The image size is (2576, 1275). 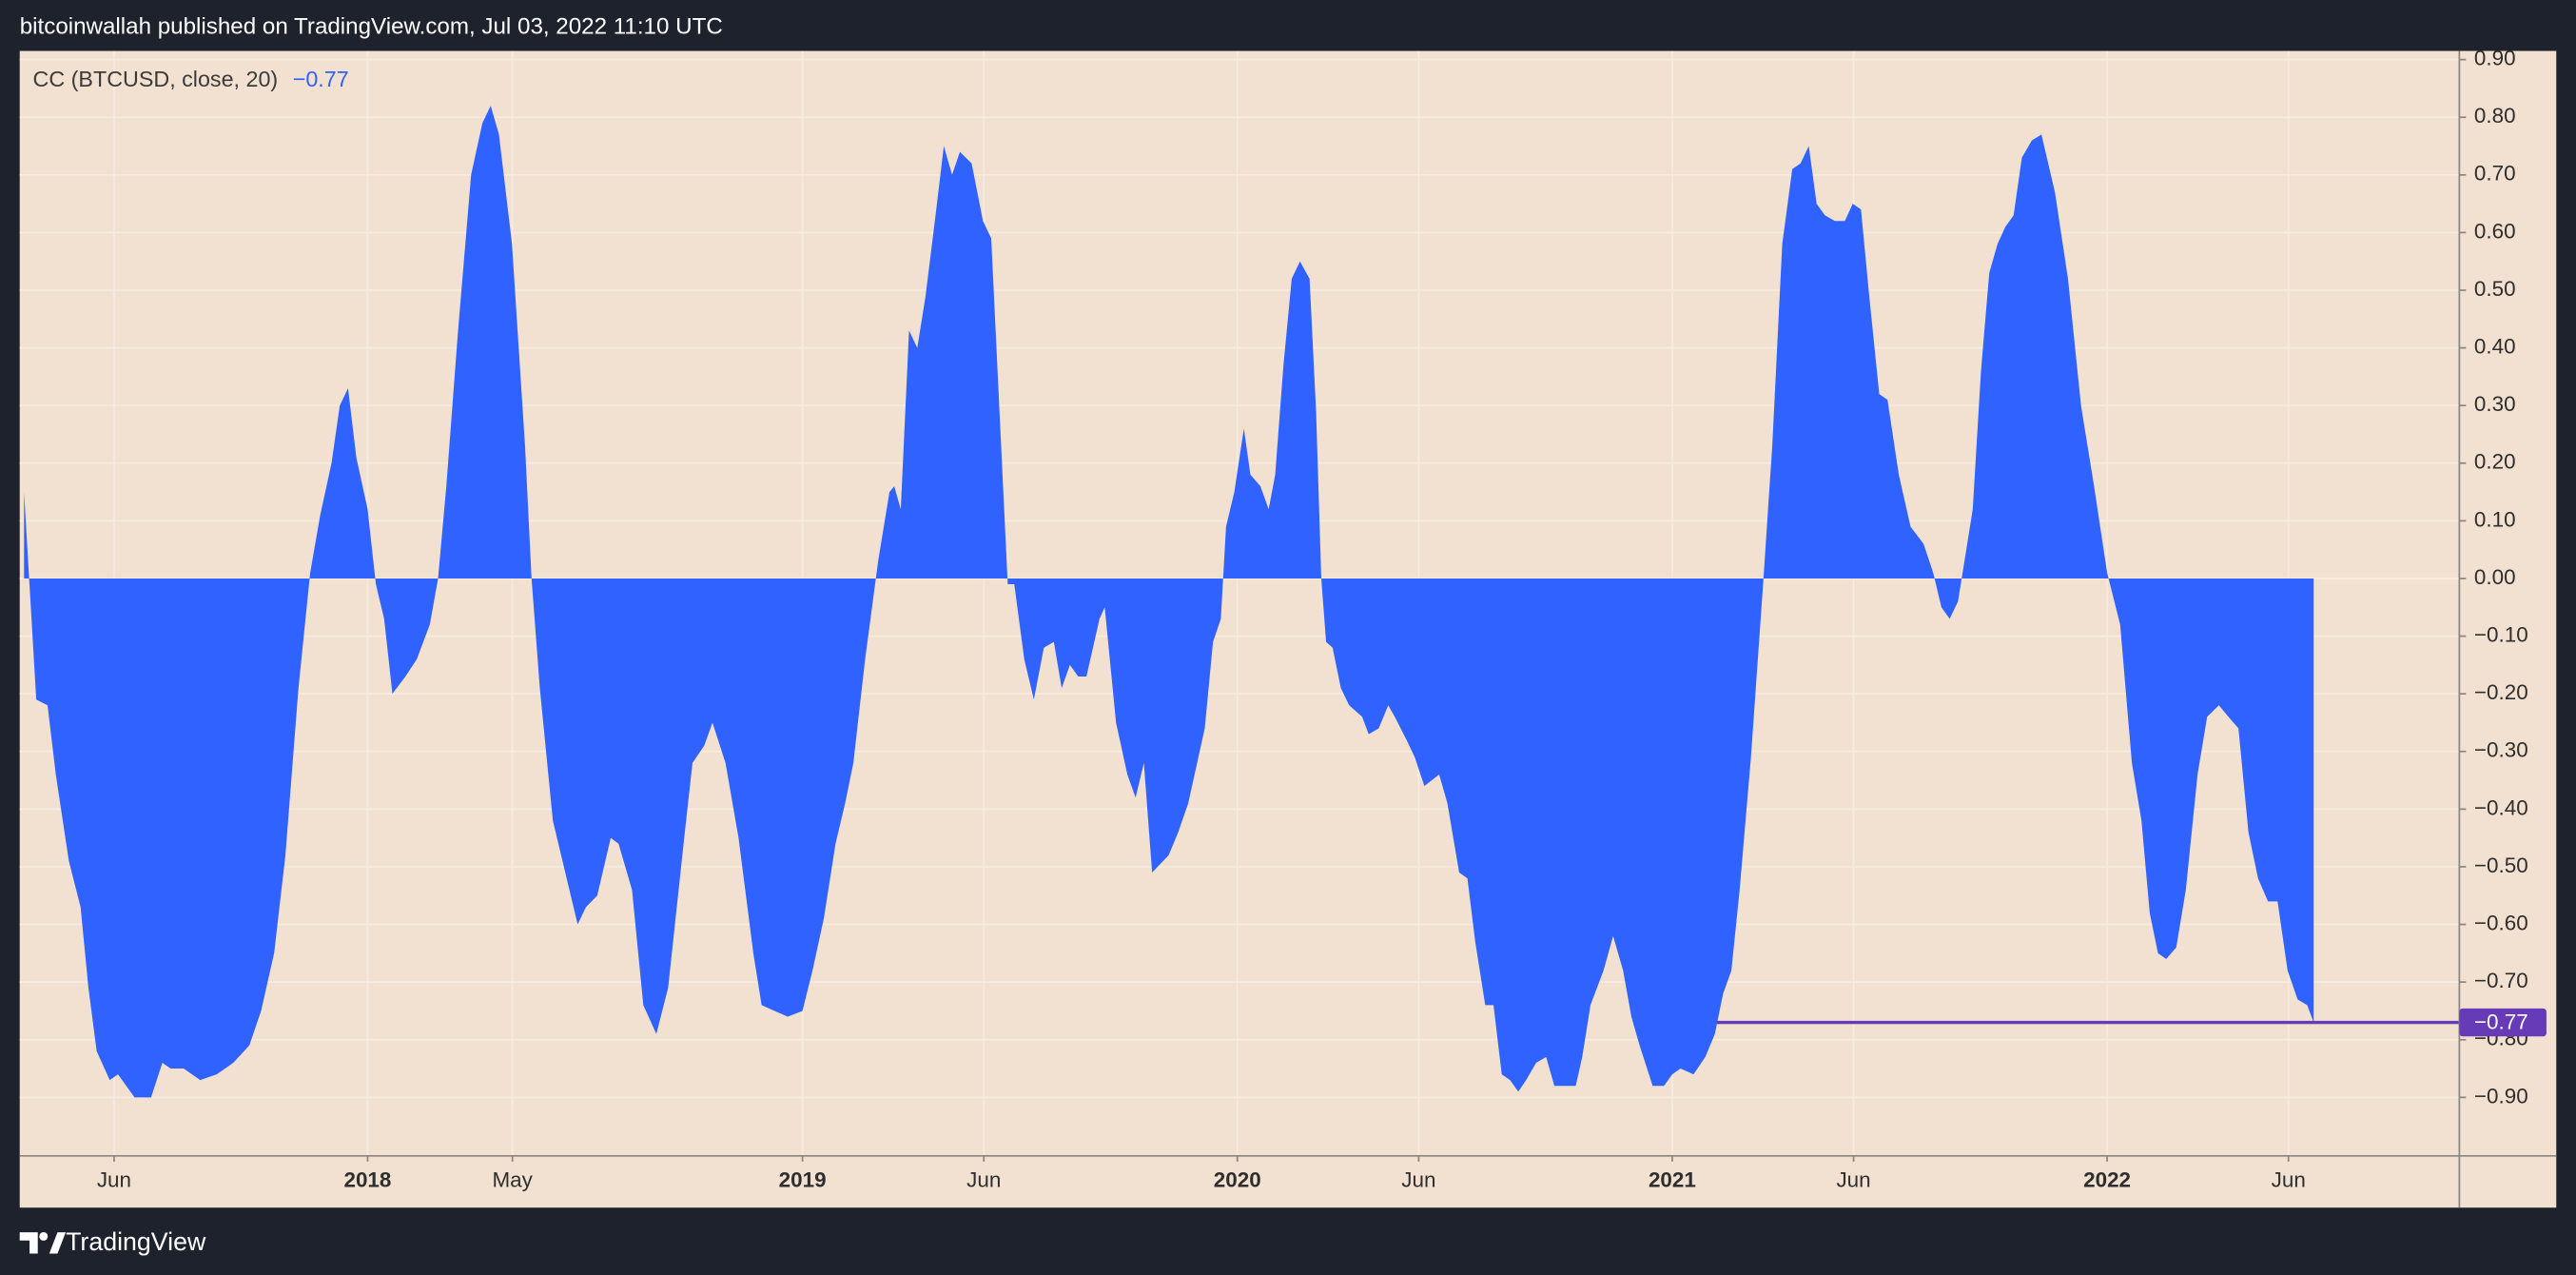 What do you see at coordinates (2501, 1096) in the screenshot?
I see `y-tick-label: −0.90` at bounding box center [2501, 1096].